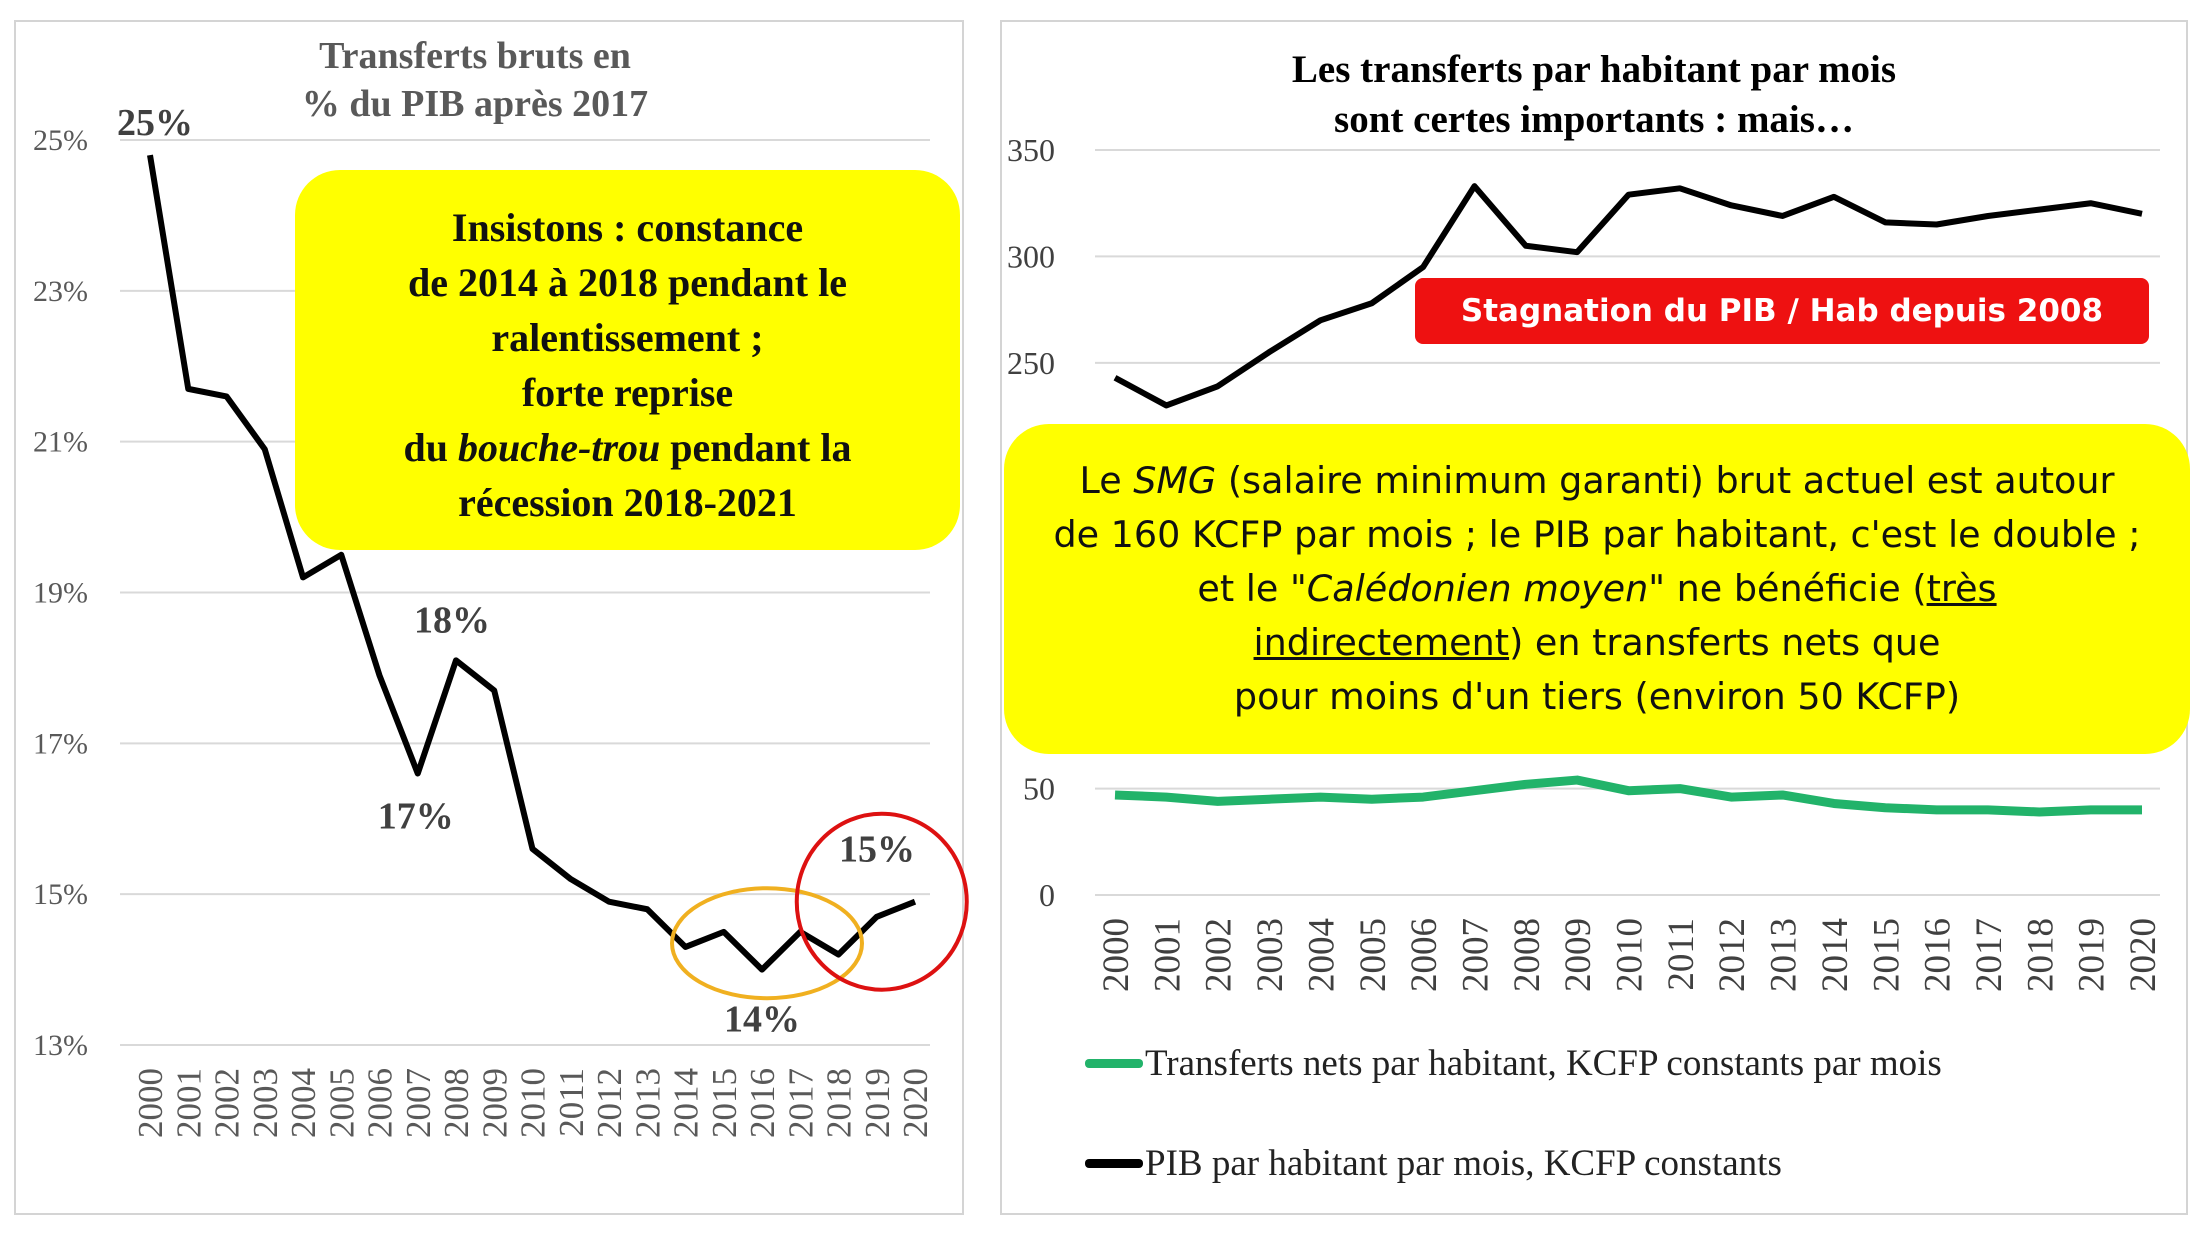 Image resolution: width=2200 pixels, height=1236 pixels. What do you see at coordinates (418, 1103) in the screenshot?
I see `left-xtick-2007: 2007` at bounding box center [418, 1103].